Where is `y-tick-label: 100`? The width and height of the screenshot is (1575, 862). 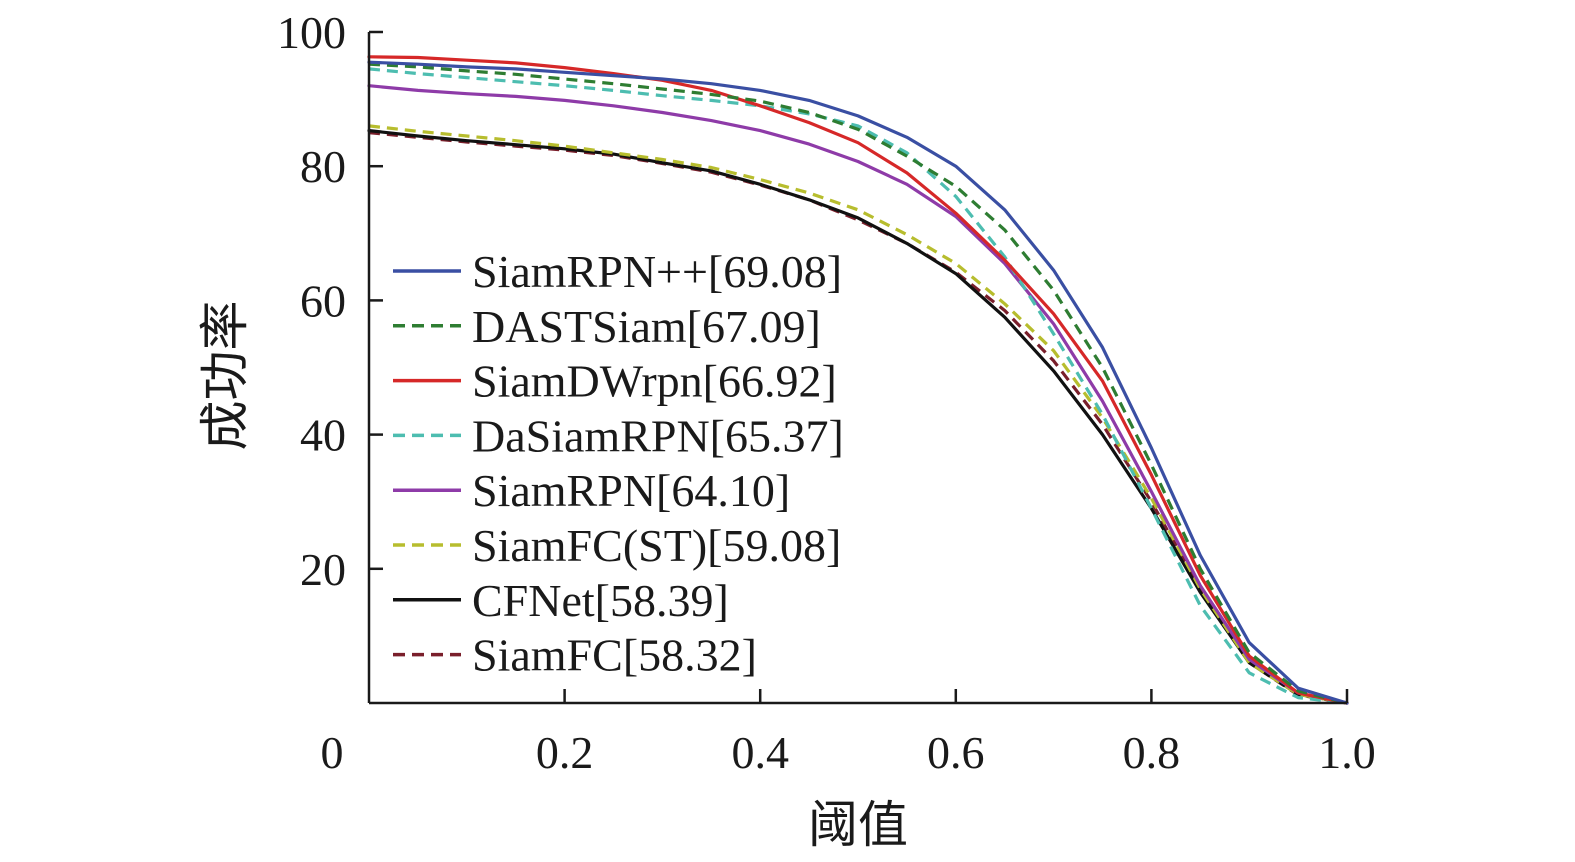 y-tick-label: 100 is located at coordinates (311, 32).